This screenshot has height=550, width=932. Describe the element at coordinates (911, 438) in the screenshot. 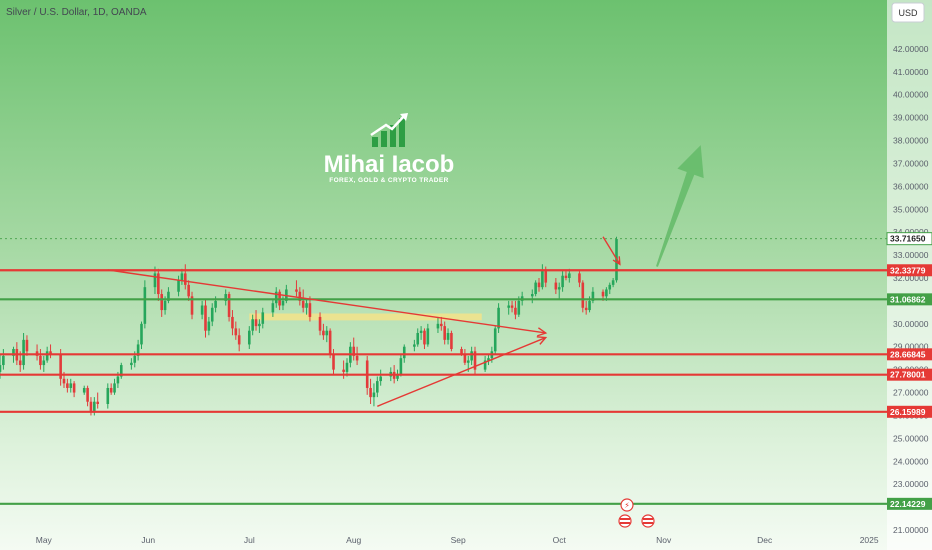

I see `y-tick-label: 25.00000` at that location.